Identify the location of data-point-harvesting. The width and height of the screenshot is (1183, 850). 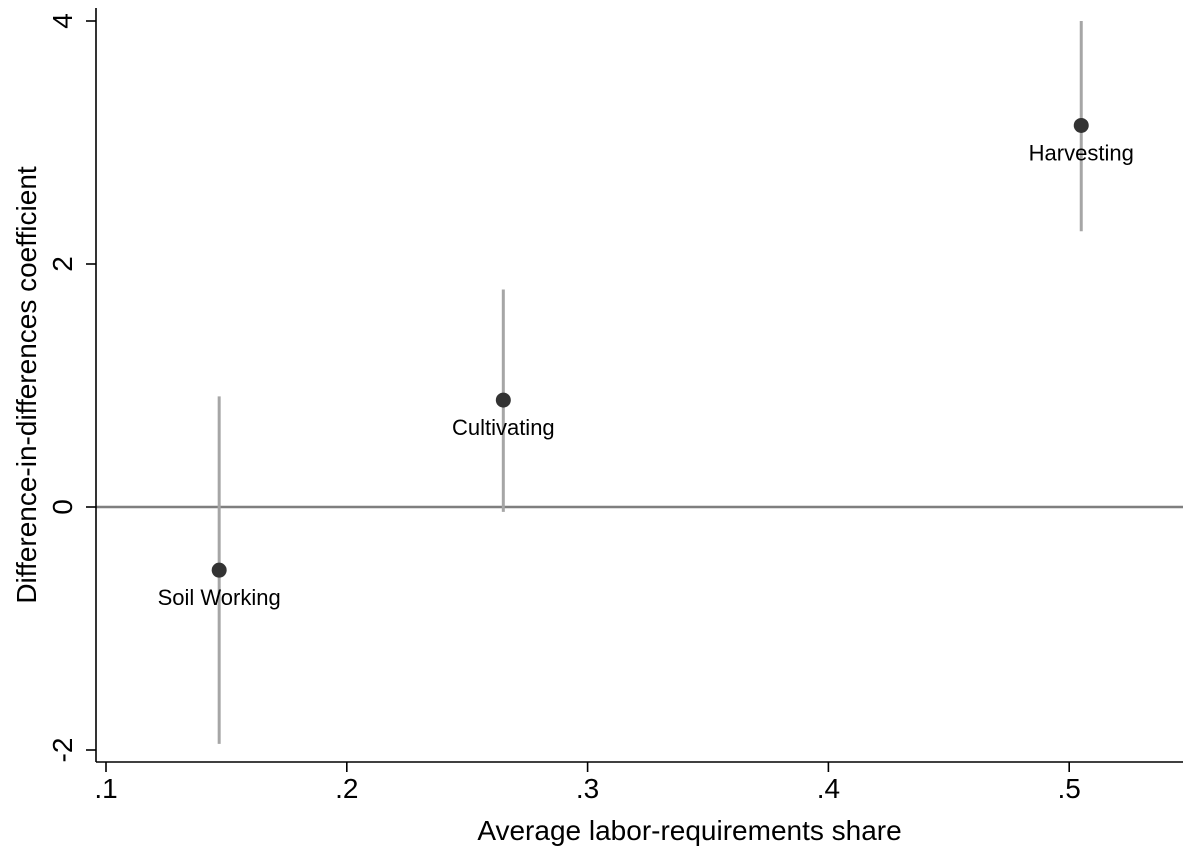
(1081, 125).